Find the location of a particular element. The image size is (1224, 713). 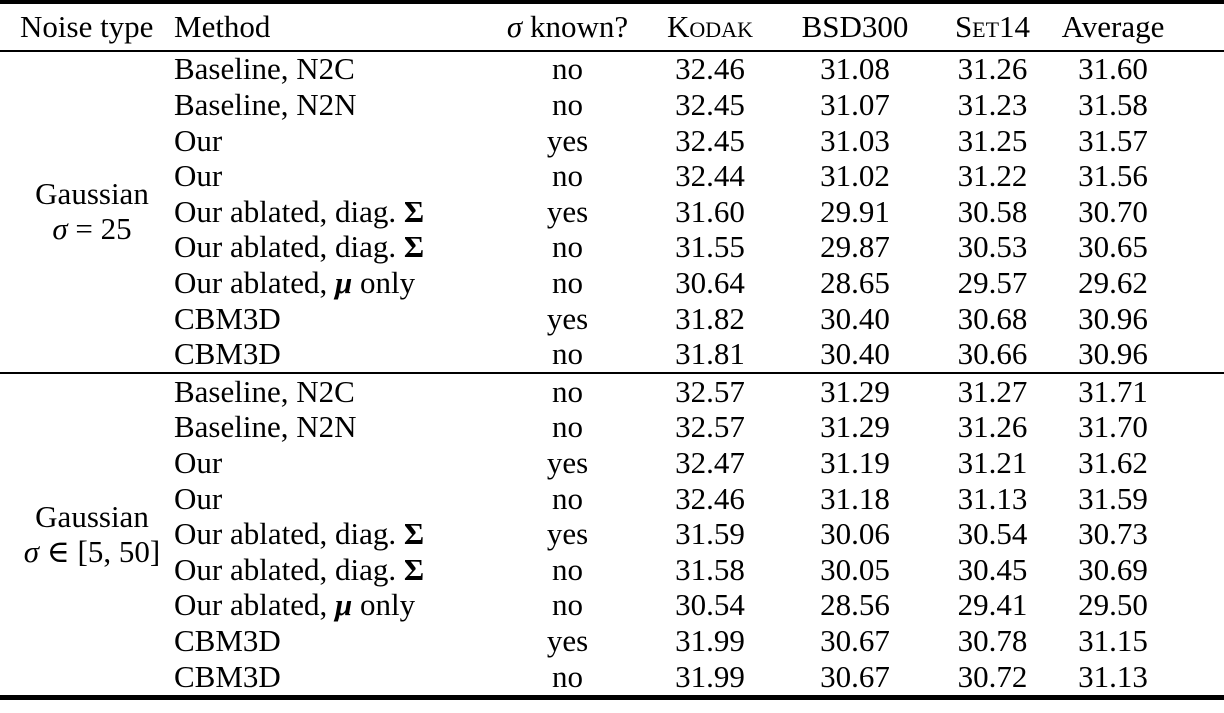

kodak-value-cell: 32.57 is located at coordinates (710, 427).